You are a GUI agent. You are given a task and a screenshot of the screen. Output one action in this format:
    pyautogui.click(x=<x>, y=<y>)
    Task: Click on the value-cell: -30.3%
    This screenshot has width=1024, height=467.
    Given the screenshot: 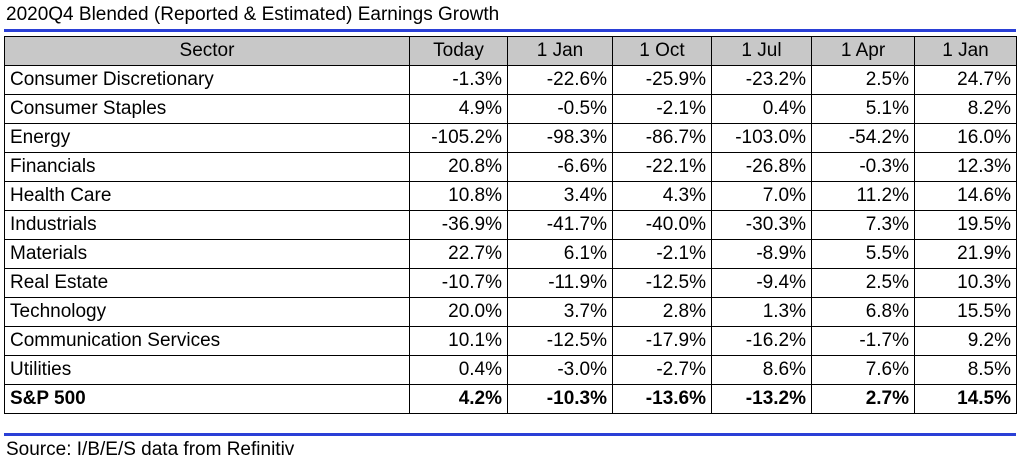 What is the action you would take?
    pyautogui.click(x=761, y=225)
    